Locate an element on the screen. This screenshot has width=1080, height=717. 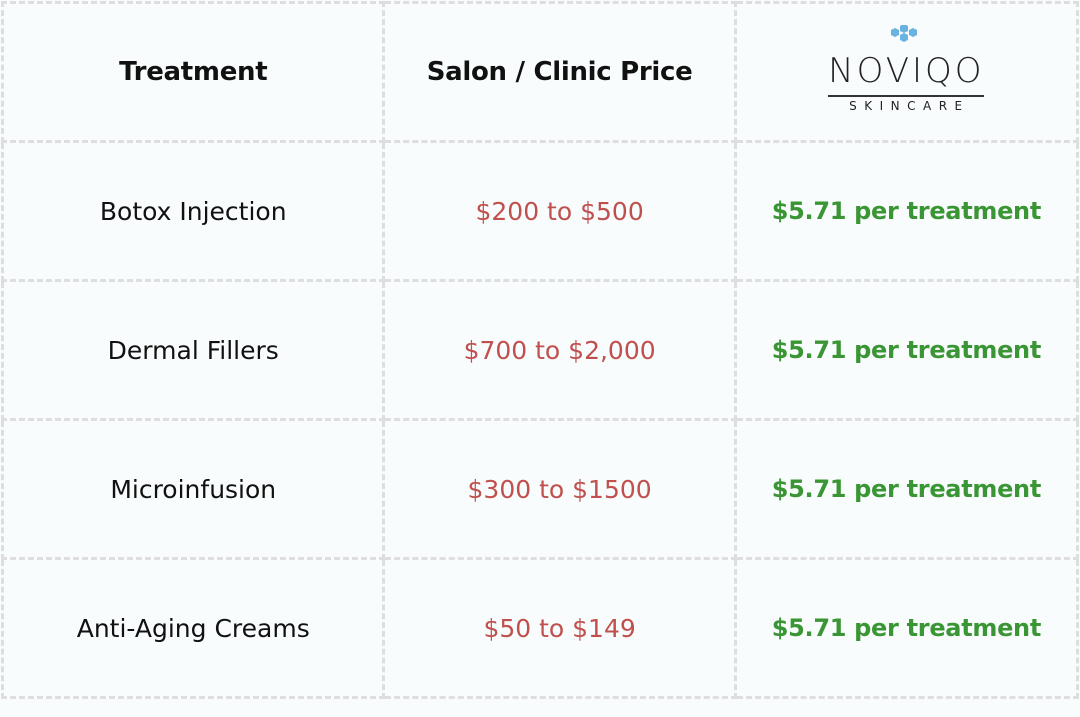
salon-price-cell: $300 to $1500 is located at coordinates (559, 489).